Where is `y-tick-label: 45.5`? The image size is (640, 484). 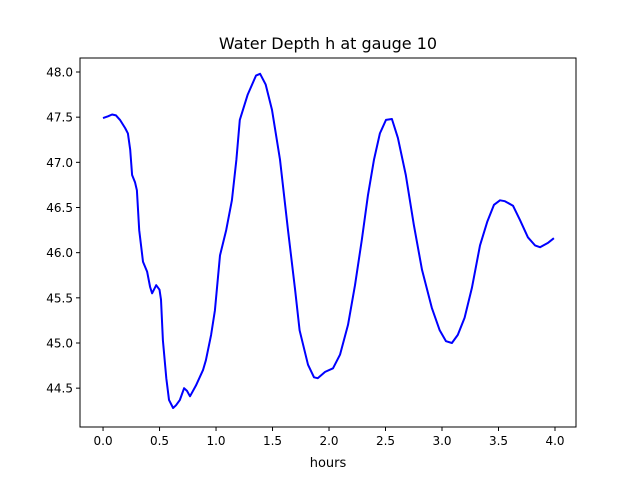 y-tick-label: 45.5 is located at coordinates (59, 298).